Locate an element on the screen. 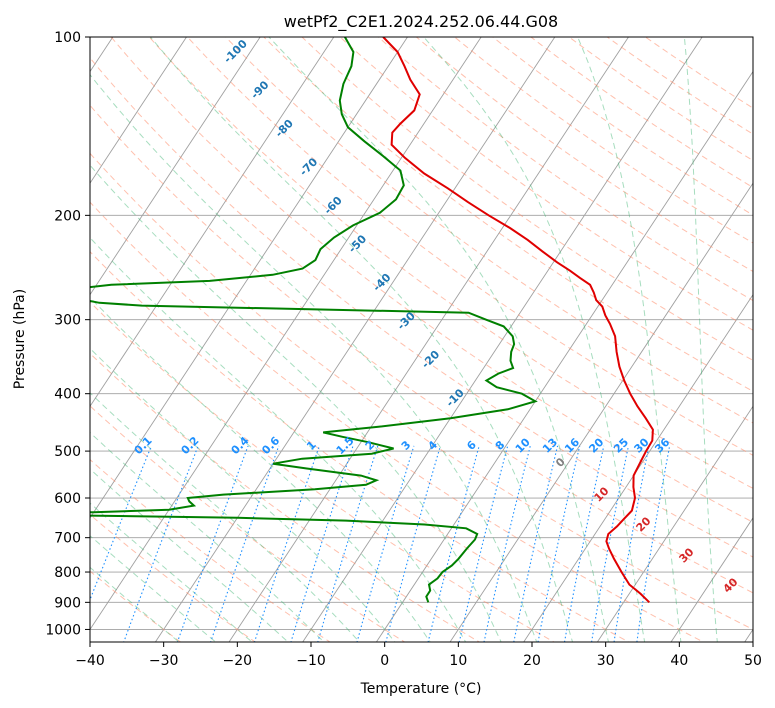 This screenshot has width=775, height=708. y-tick-label: 1000 is located at coordinates (63, 630).